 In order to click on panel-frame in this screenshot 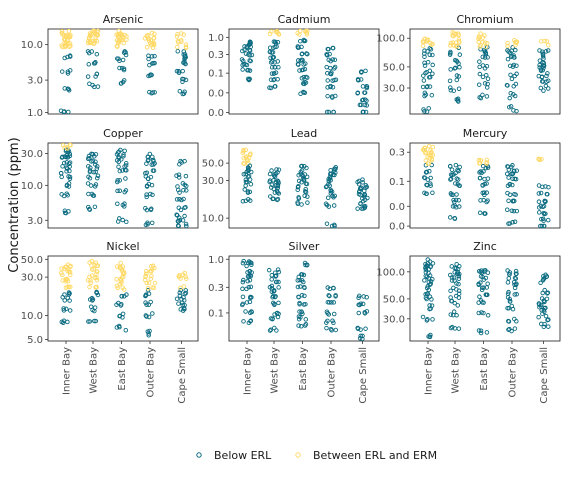, I will do `click(304, 185)`.